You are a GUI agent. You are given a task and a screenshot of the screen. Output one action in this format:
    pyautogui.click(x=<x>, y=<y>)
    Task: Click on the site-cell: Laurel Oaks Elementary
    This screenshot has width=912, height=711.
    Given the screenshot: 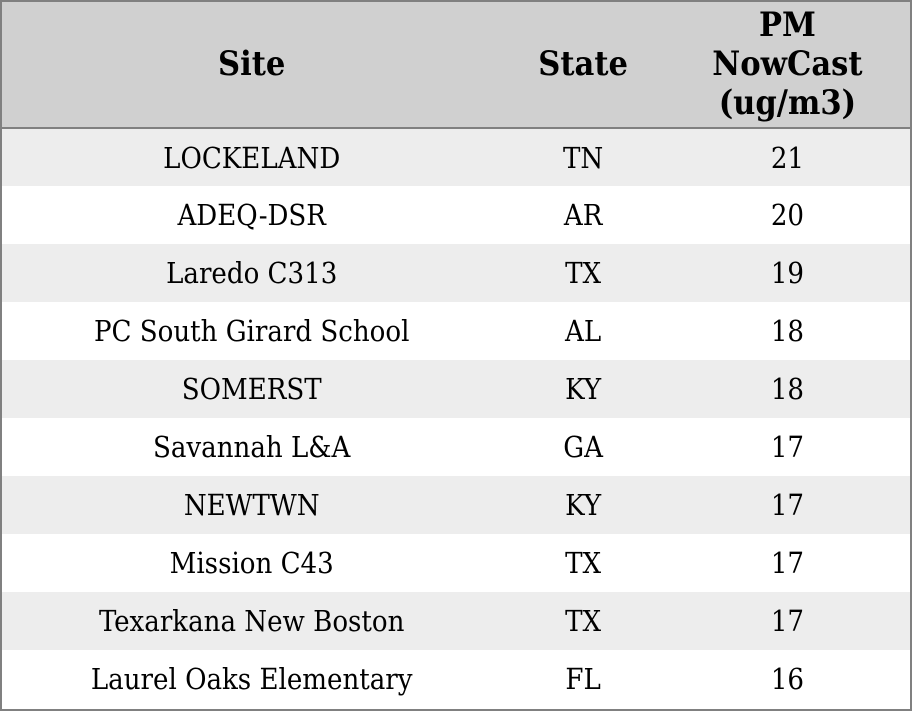 What is the action you would take?
    pyautogui.click(x=251, y=679)
    